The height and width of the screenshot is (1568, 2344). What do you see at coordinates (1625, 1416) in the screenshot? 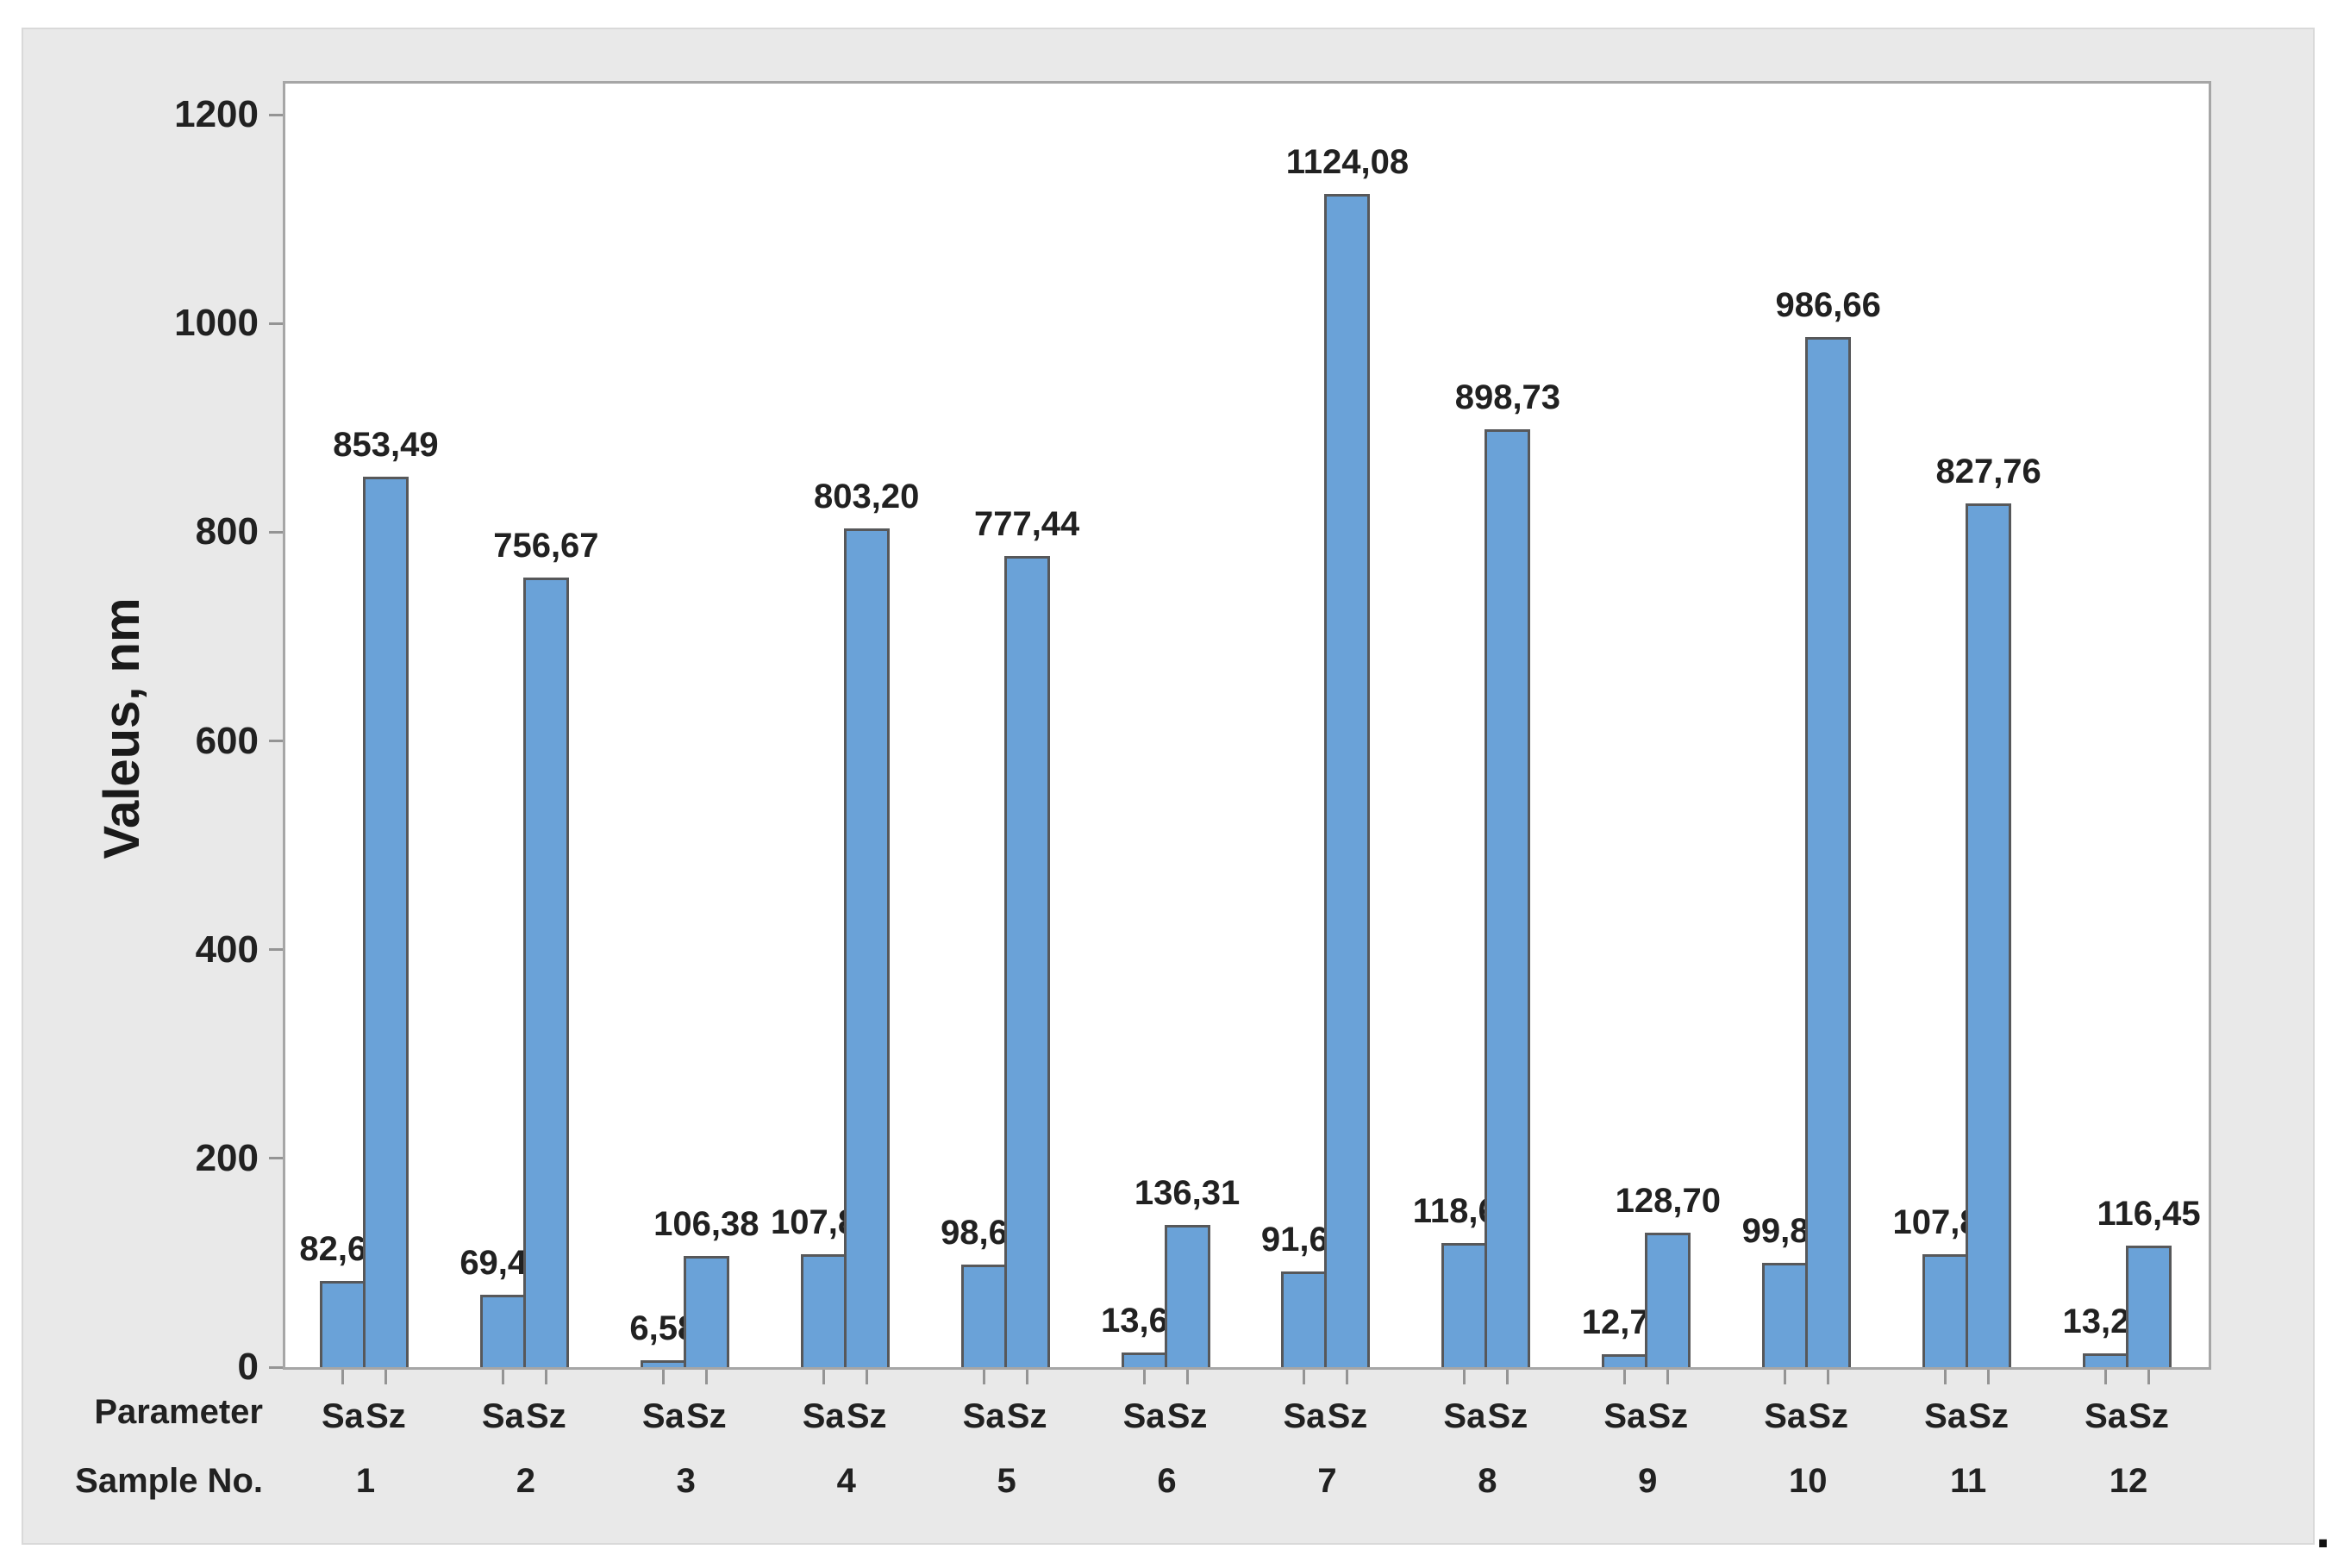
I see `parameter-label-sa-sample-9: Sa` at bounding box center [1625, 1416].